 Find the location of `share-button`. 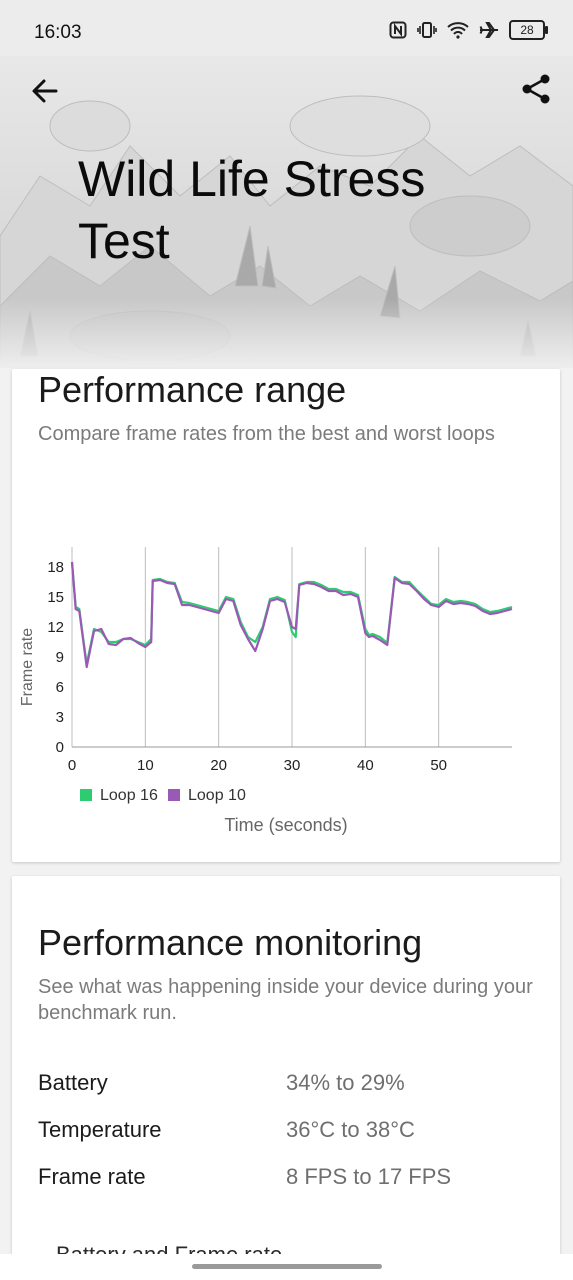

share-button is located at coordinates (536, 89).